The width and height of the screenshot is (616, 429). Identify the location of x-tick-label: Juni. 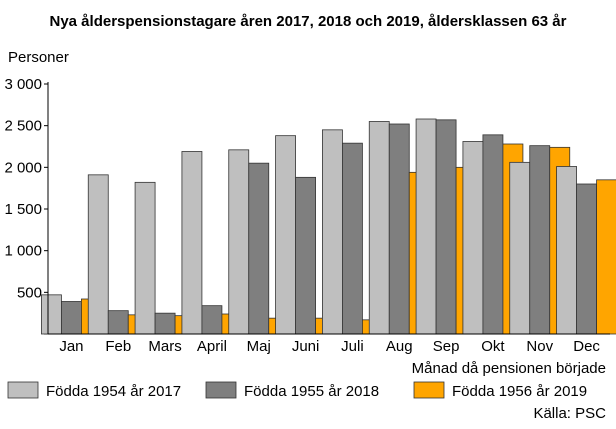
(306, 346).